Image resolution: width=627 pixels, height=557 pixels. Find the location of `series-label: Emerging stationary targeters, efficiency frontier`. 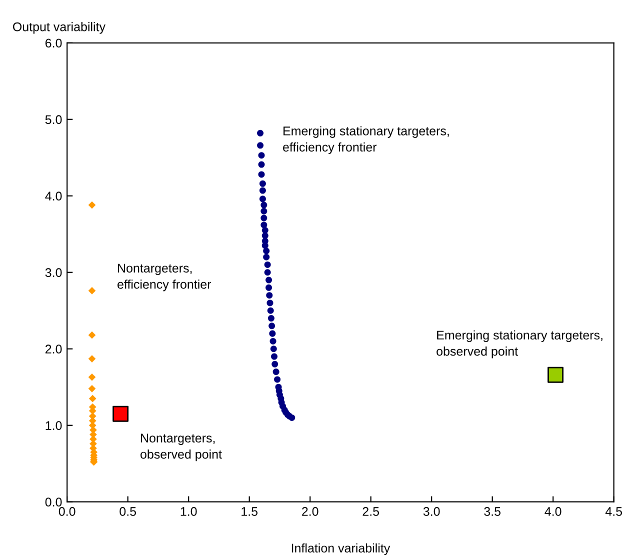

series-label: Emerging stationary targeters, efficiency frontier is located at coordinates (366, 140).